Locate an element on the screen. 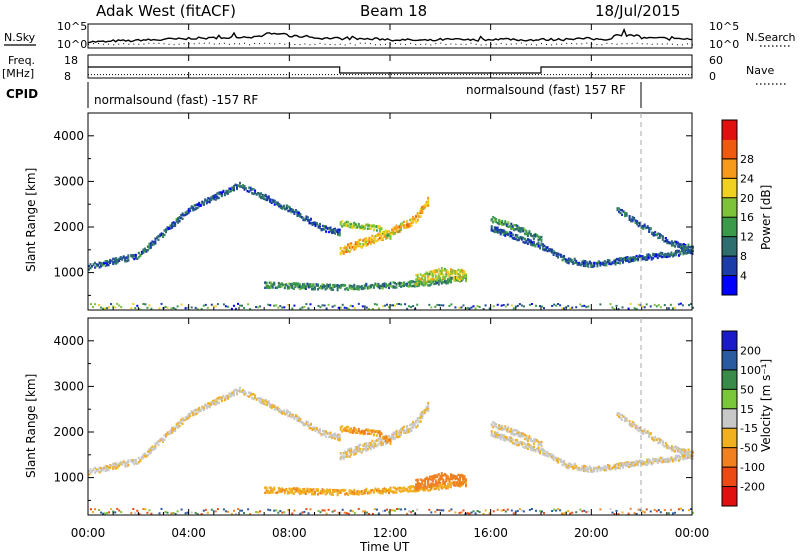 The image size is (800, 554). power-y-tick-label: 3000 is located at coordinates (68, 181).